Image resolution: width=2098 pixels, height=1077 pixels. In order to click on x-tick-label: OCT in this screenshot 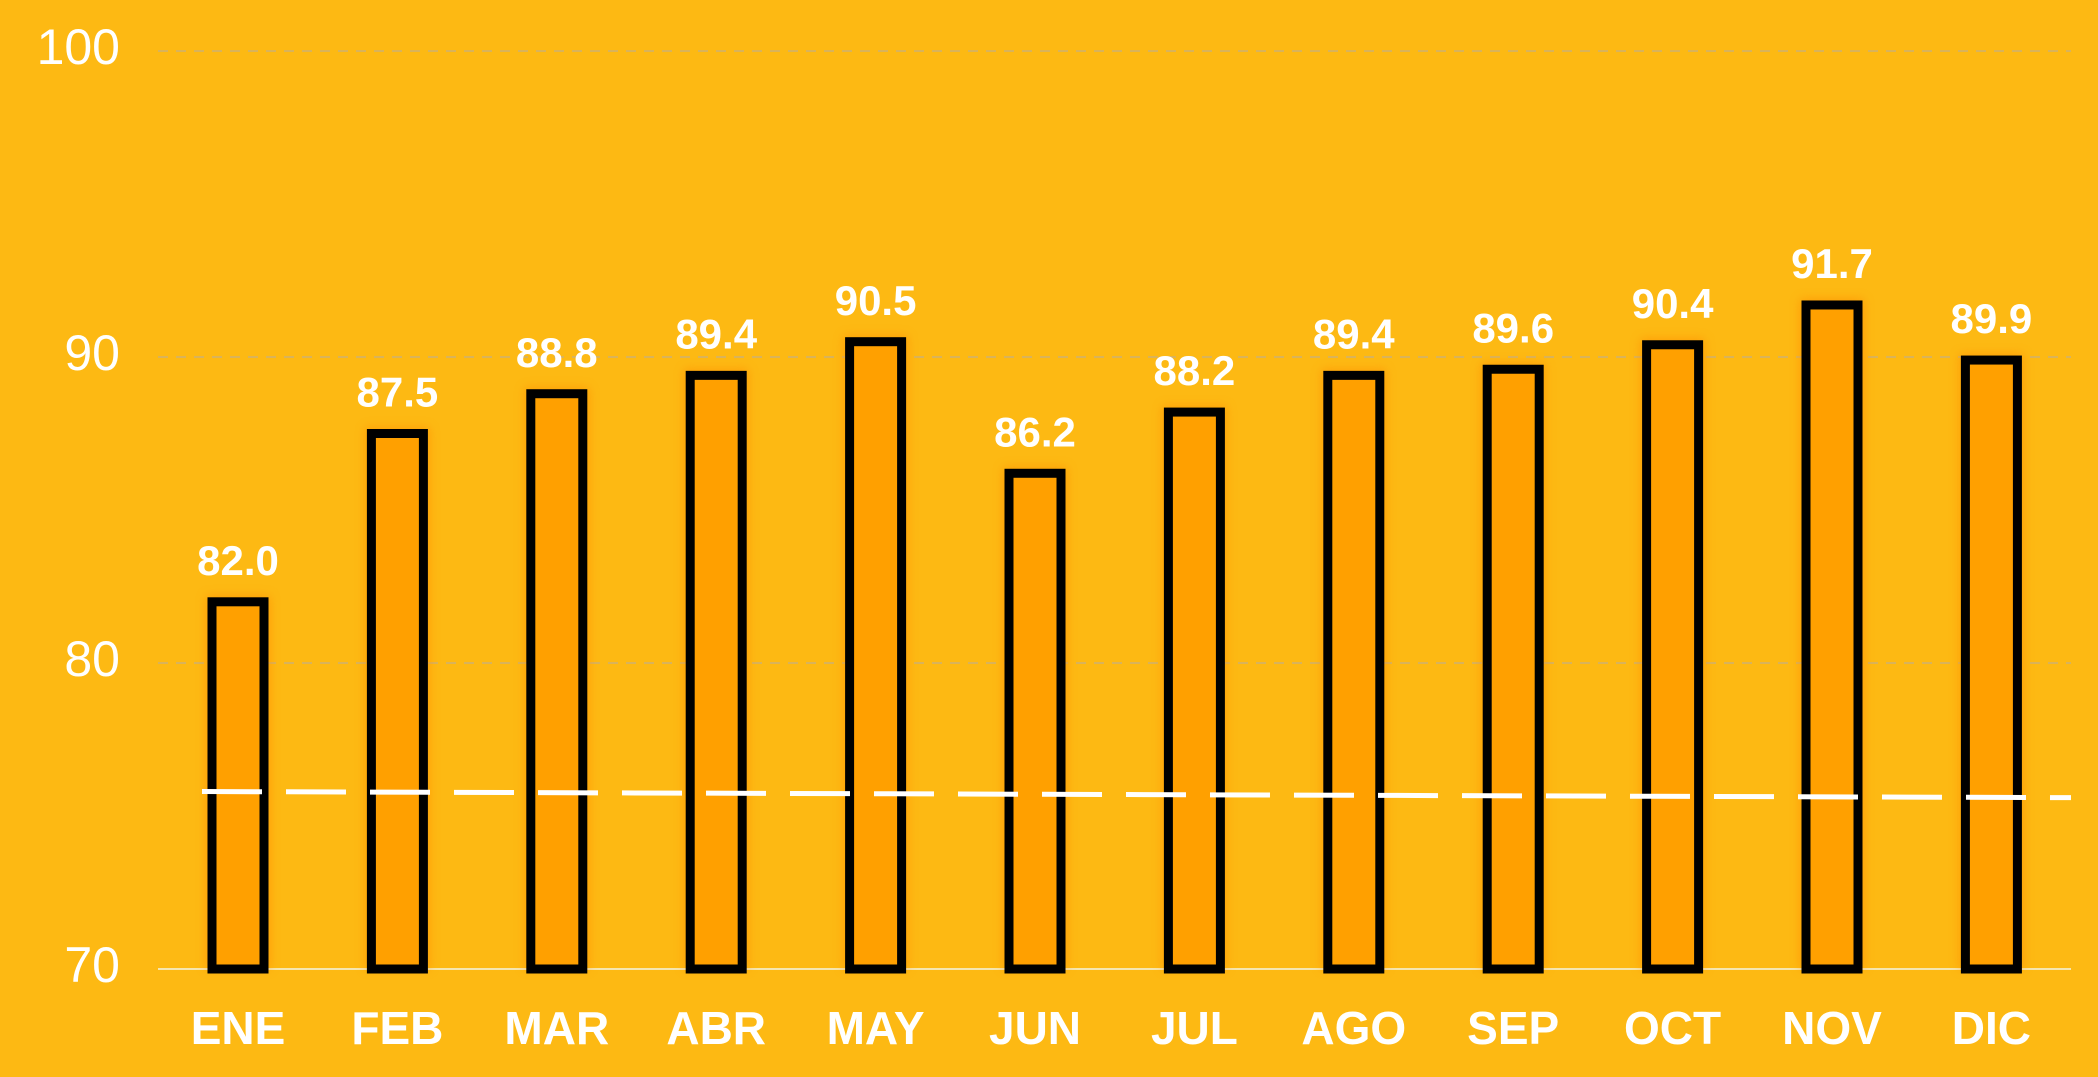, I will do `click(1672, 1028)`.